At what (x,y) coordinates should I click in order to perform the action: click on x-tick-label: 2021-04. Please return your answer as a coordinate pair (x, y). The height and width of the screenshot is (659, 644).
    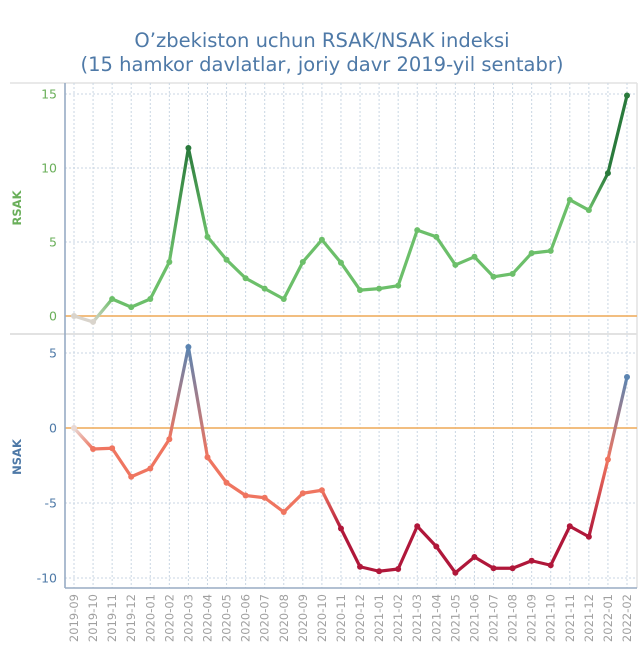
    Looking at the image, I should click on (436, 618).